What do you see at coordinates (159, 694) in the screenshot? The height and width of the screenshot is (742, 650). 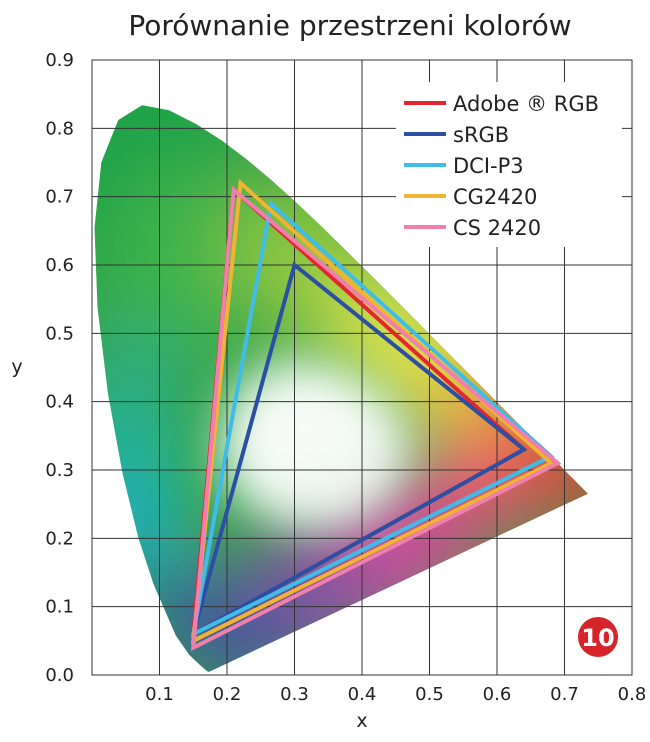 I see `x-tick-label: 0.1` at bounding box center [159, 694].